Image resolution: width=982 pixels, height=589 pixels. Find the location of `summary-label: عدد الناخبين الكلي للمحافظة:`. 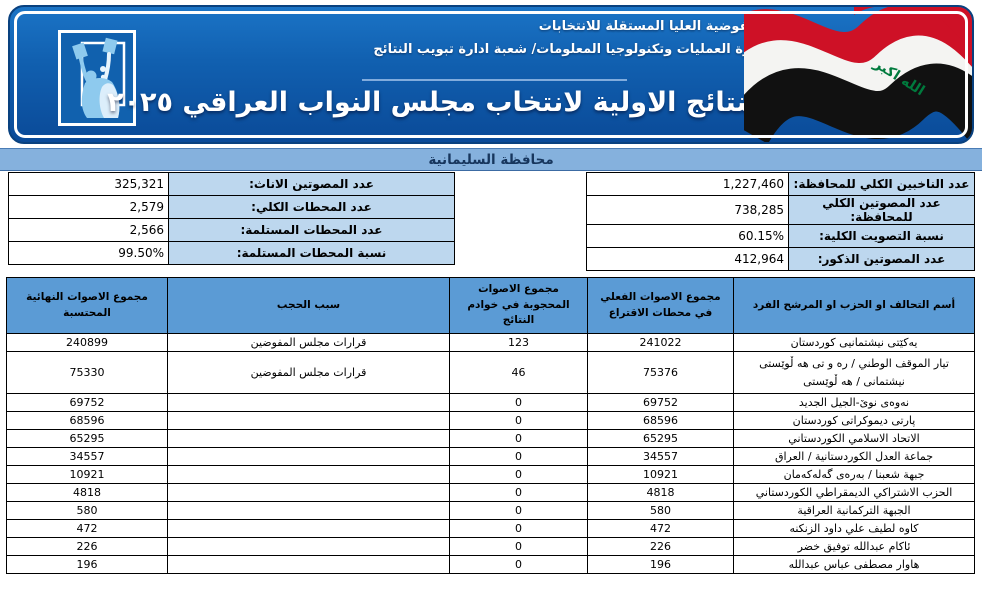

summary-label: عدد الناخبين الكلي للمحافظة: is located at coordinates (881, 184).